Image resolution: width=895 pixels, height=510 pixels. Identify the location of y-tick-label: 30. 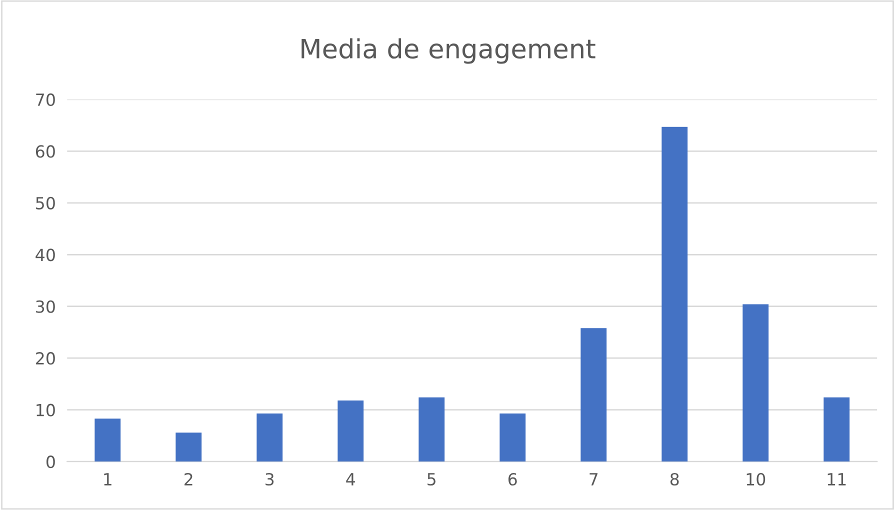
(45, 306).